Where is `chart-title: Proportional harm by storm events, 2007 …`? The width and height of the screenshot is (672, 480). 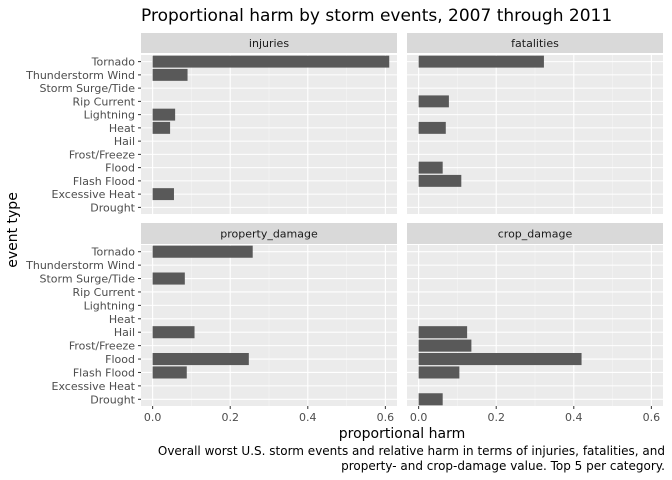 chart-title: Proportional harm by storm events, 2007 … is located at coordinates (376, 16).